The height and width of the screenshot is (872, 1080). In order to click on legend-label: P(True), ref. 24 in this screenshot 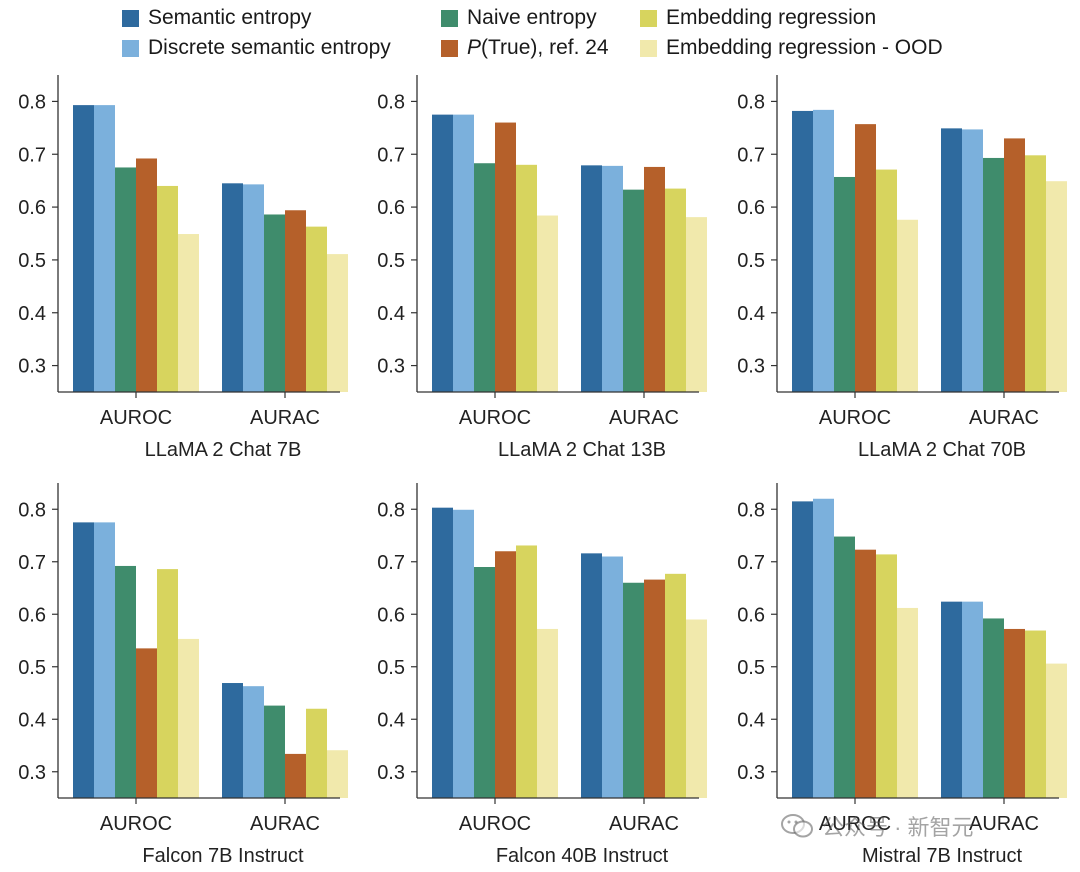, I will do `click(538, 48)`.